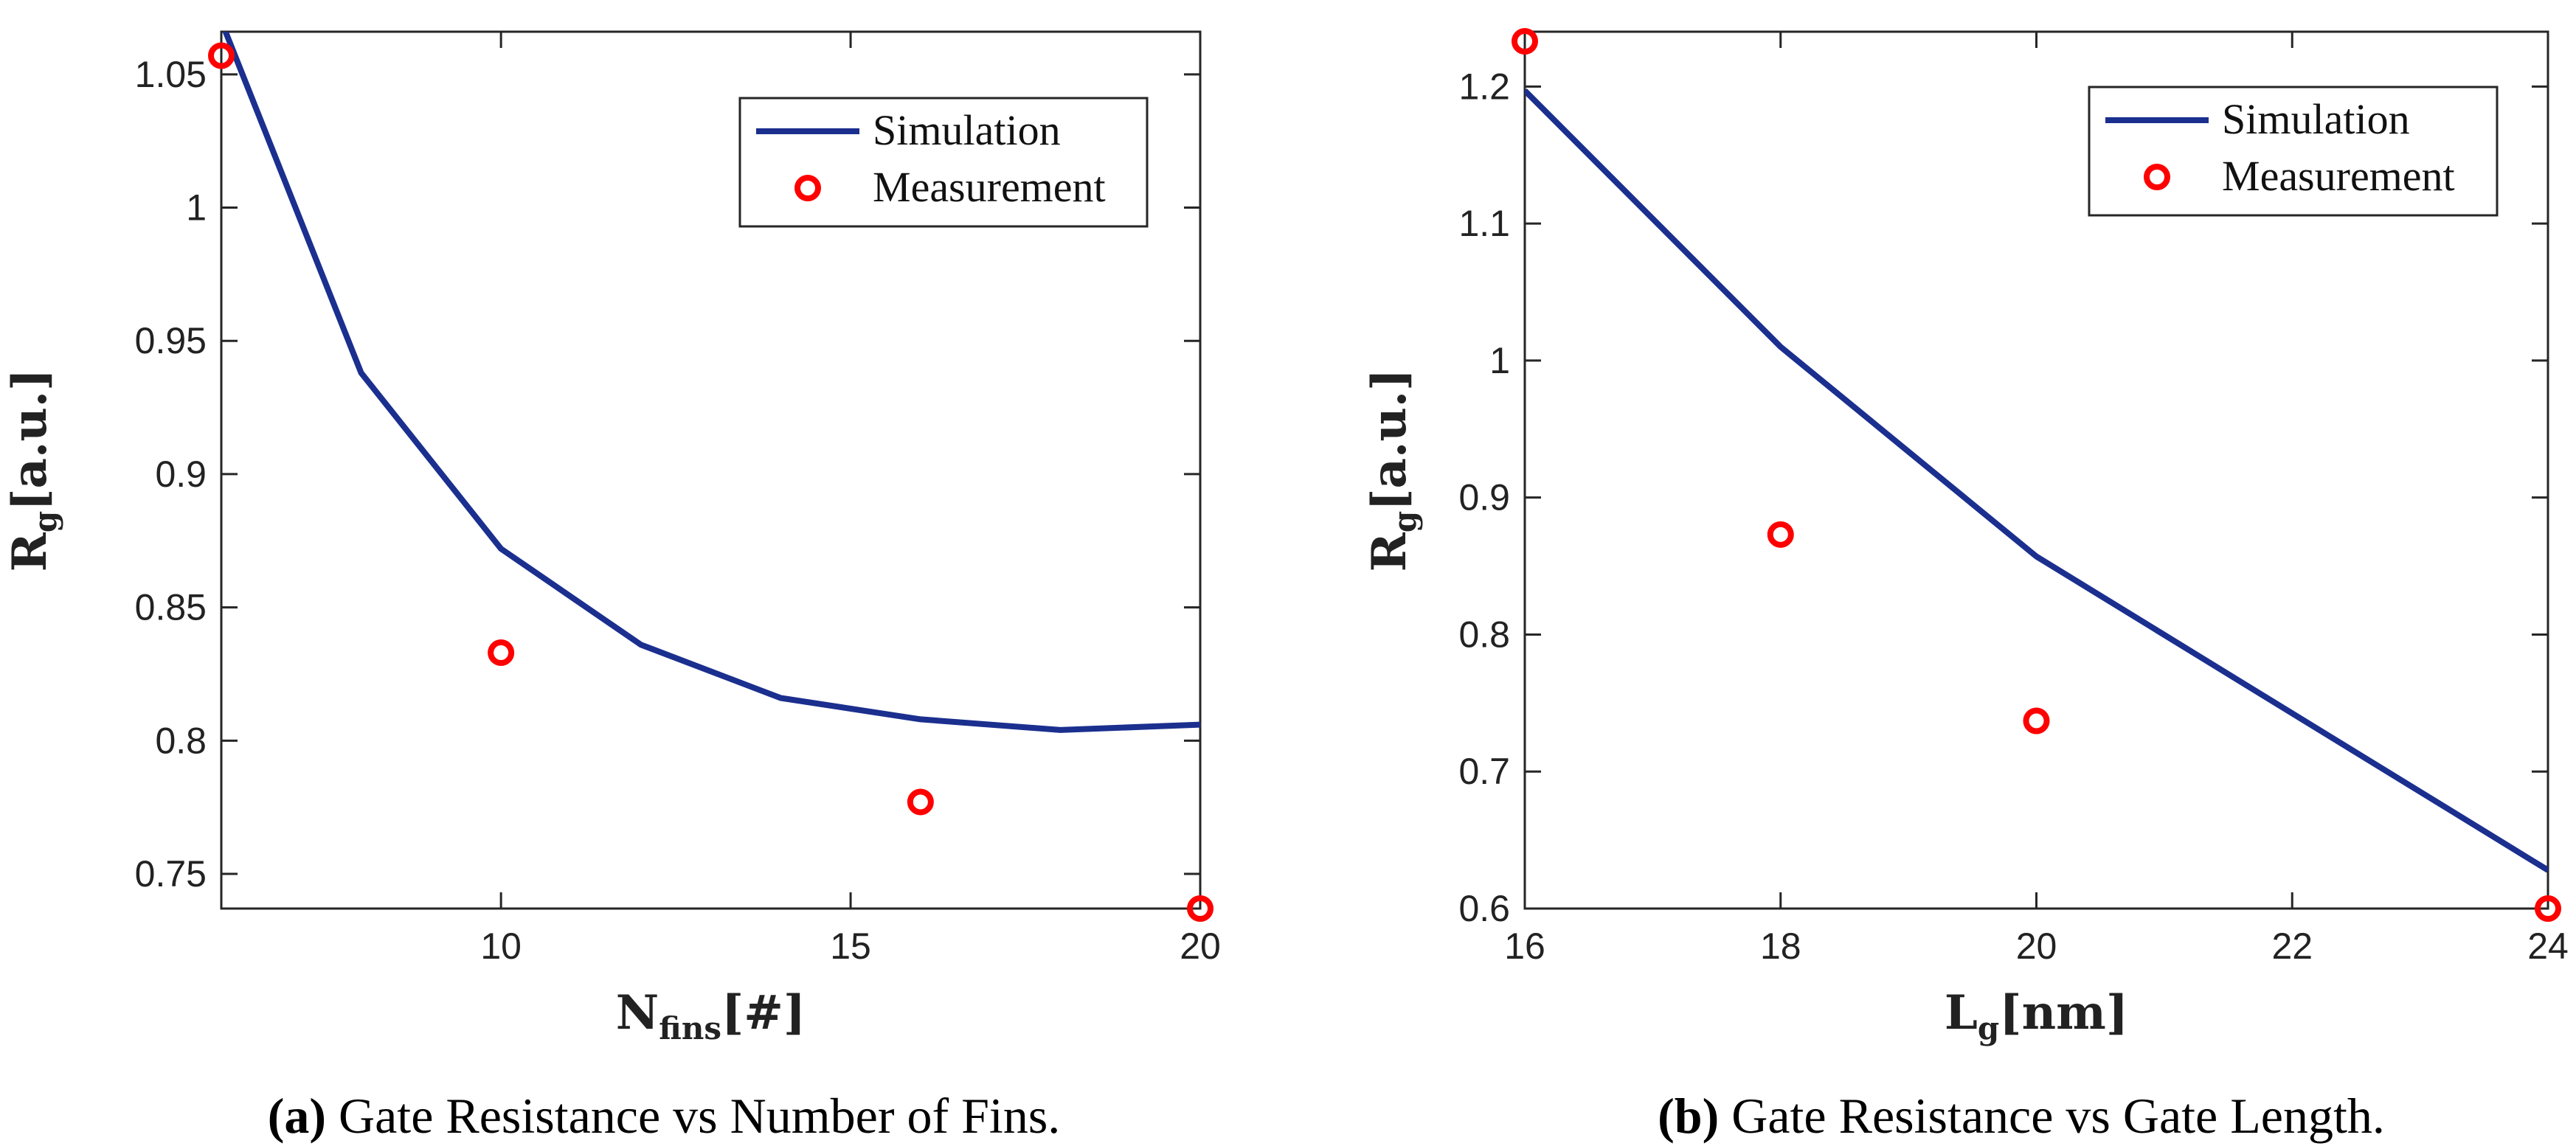  Describe the element at coordinates (1484, 908) in the screenshot. I see `y-tick-label: 0.6` at that location.